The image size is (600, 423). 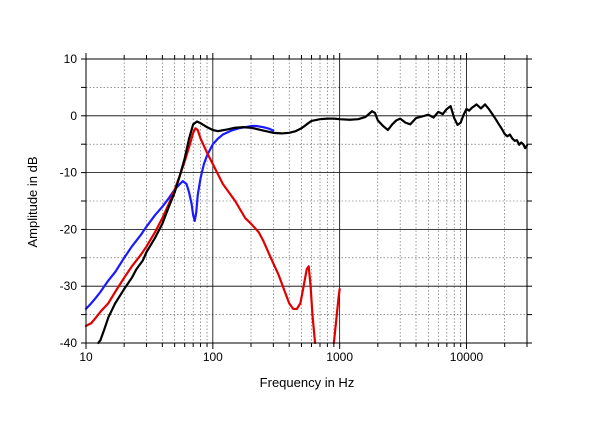 What do you see at coordinates (69, 343) in the screenshot?
I see `y-tick-label: -40` at bounding box center [69, 343].